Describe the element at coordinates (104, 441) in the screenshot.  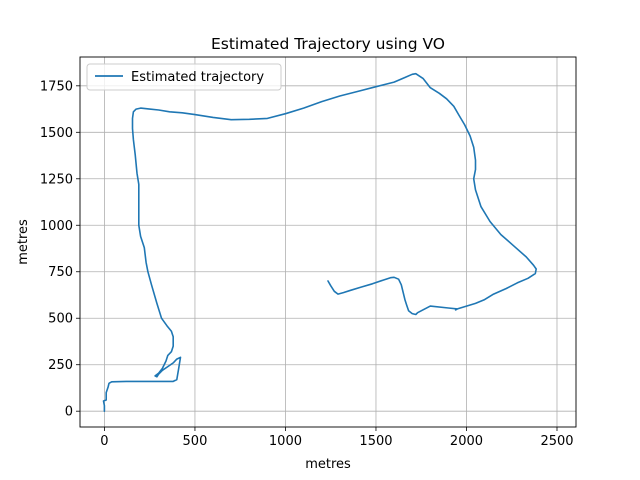
I see `x-tick-label: 0` at that location.